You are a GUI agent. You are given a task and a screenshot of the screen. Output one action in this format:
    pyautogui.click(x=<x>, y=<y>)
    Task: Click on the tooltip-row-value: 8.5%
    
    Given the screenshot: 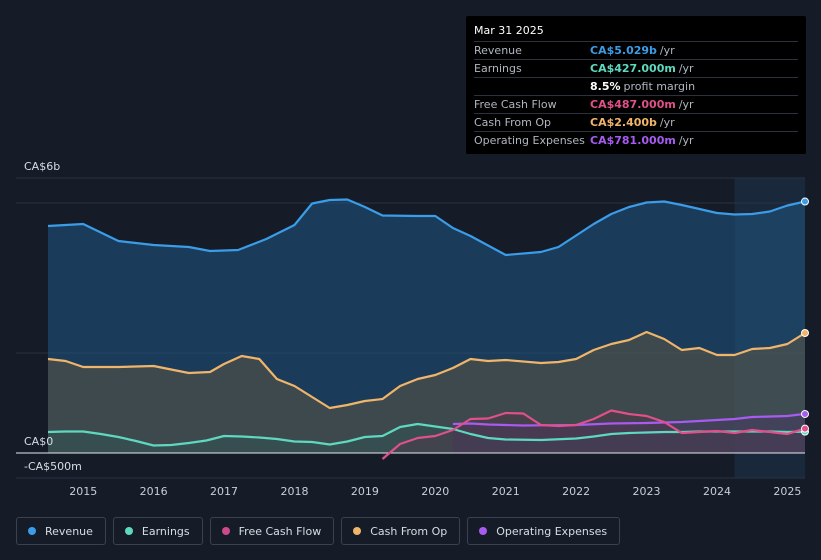 What is the action you would take?
    pyautogui.click(x=605, y=86)
    